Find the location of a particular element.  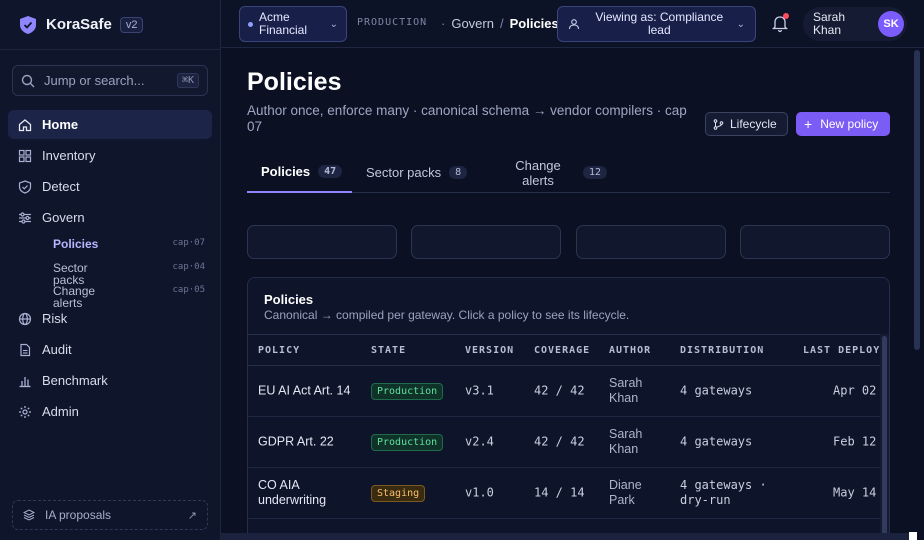

search-input: Jump or search... ⌘K is located at coordinates (110, 80).